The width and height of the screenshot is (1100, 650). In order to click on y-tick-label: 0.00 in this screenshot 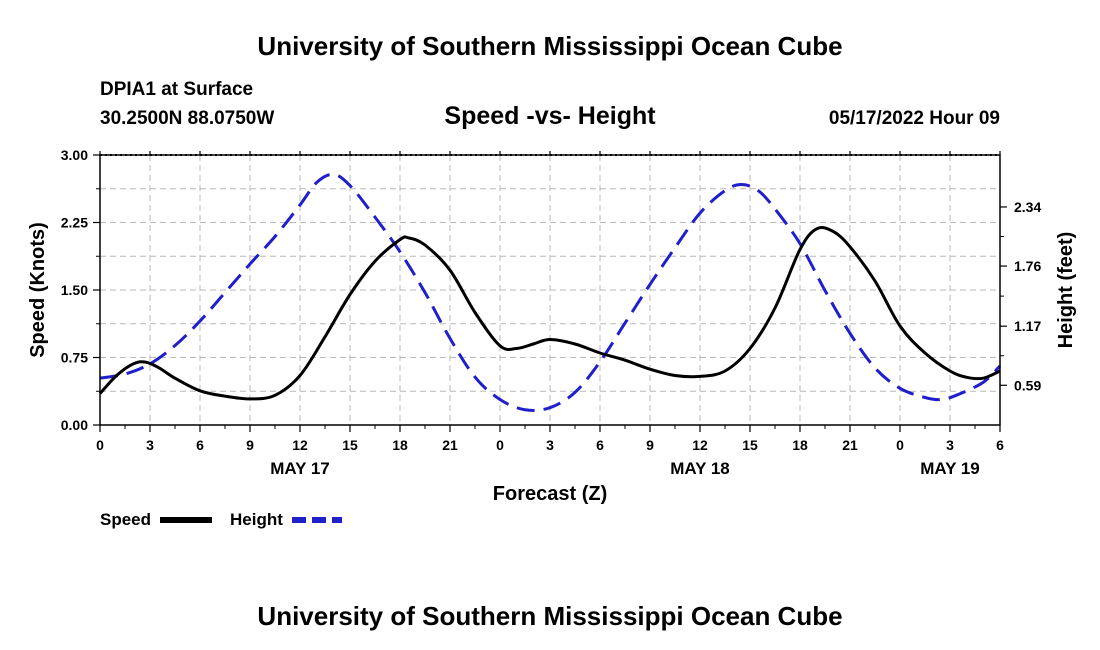, I will do `click(74, 425)`.